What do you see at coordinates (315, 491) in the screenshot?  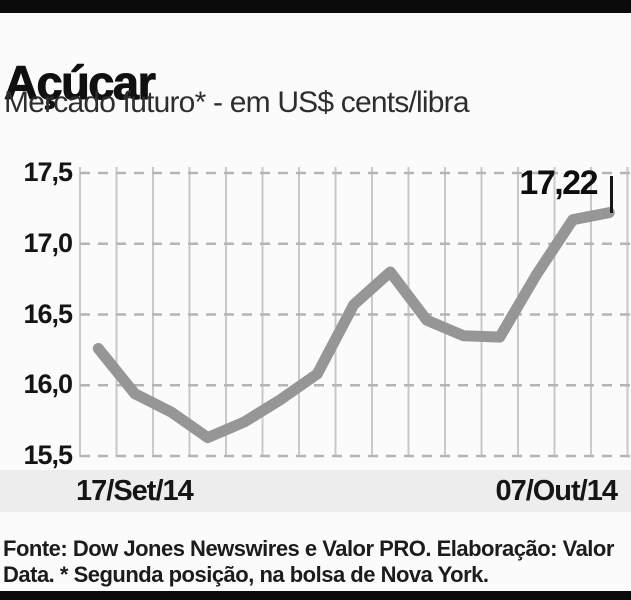 I see `x-axis-band: 17/Set/14 07/Out/14` at bounding box center [315, 491].